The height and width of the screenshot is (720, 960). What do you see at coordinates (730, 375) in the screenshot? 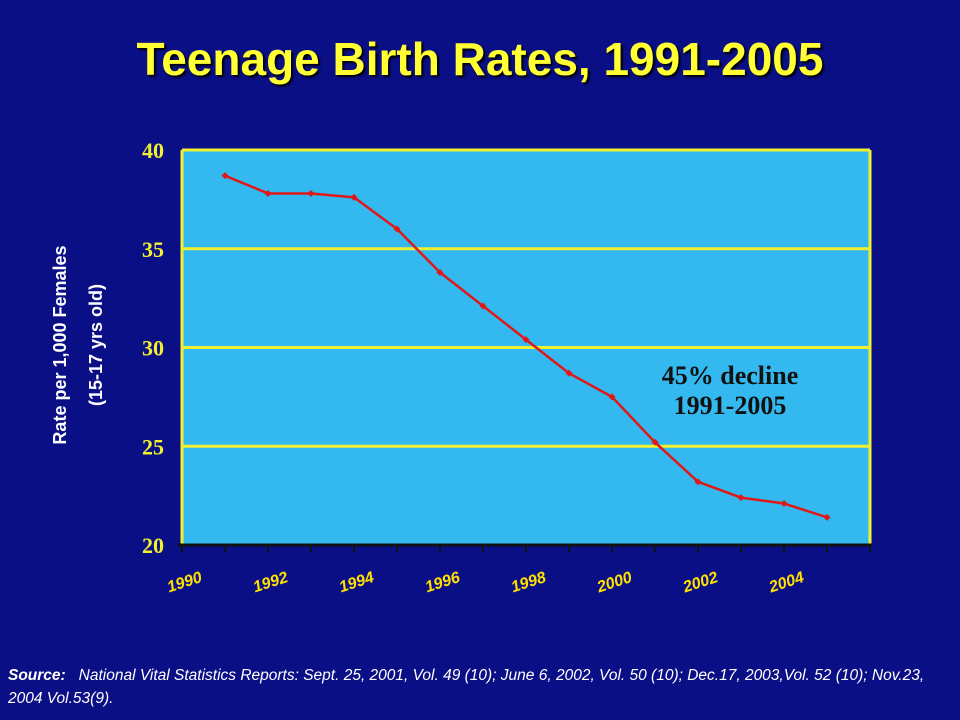
I see `annotation-line: 45% decline` at bounding box center [730, 375].